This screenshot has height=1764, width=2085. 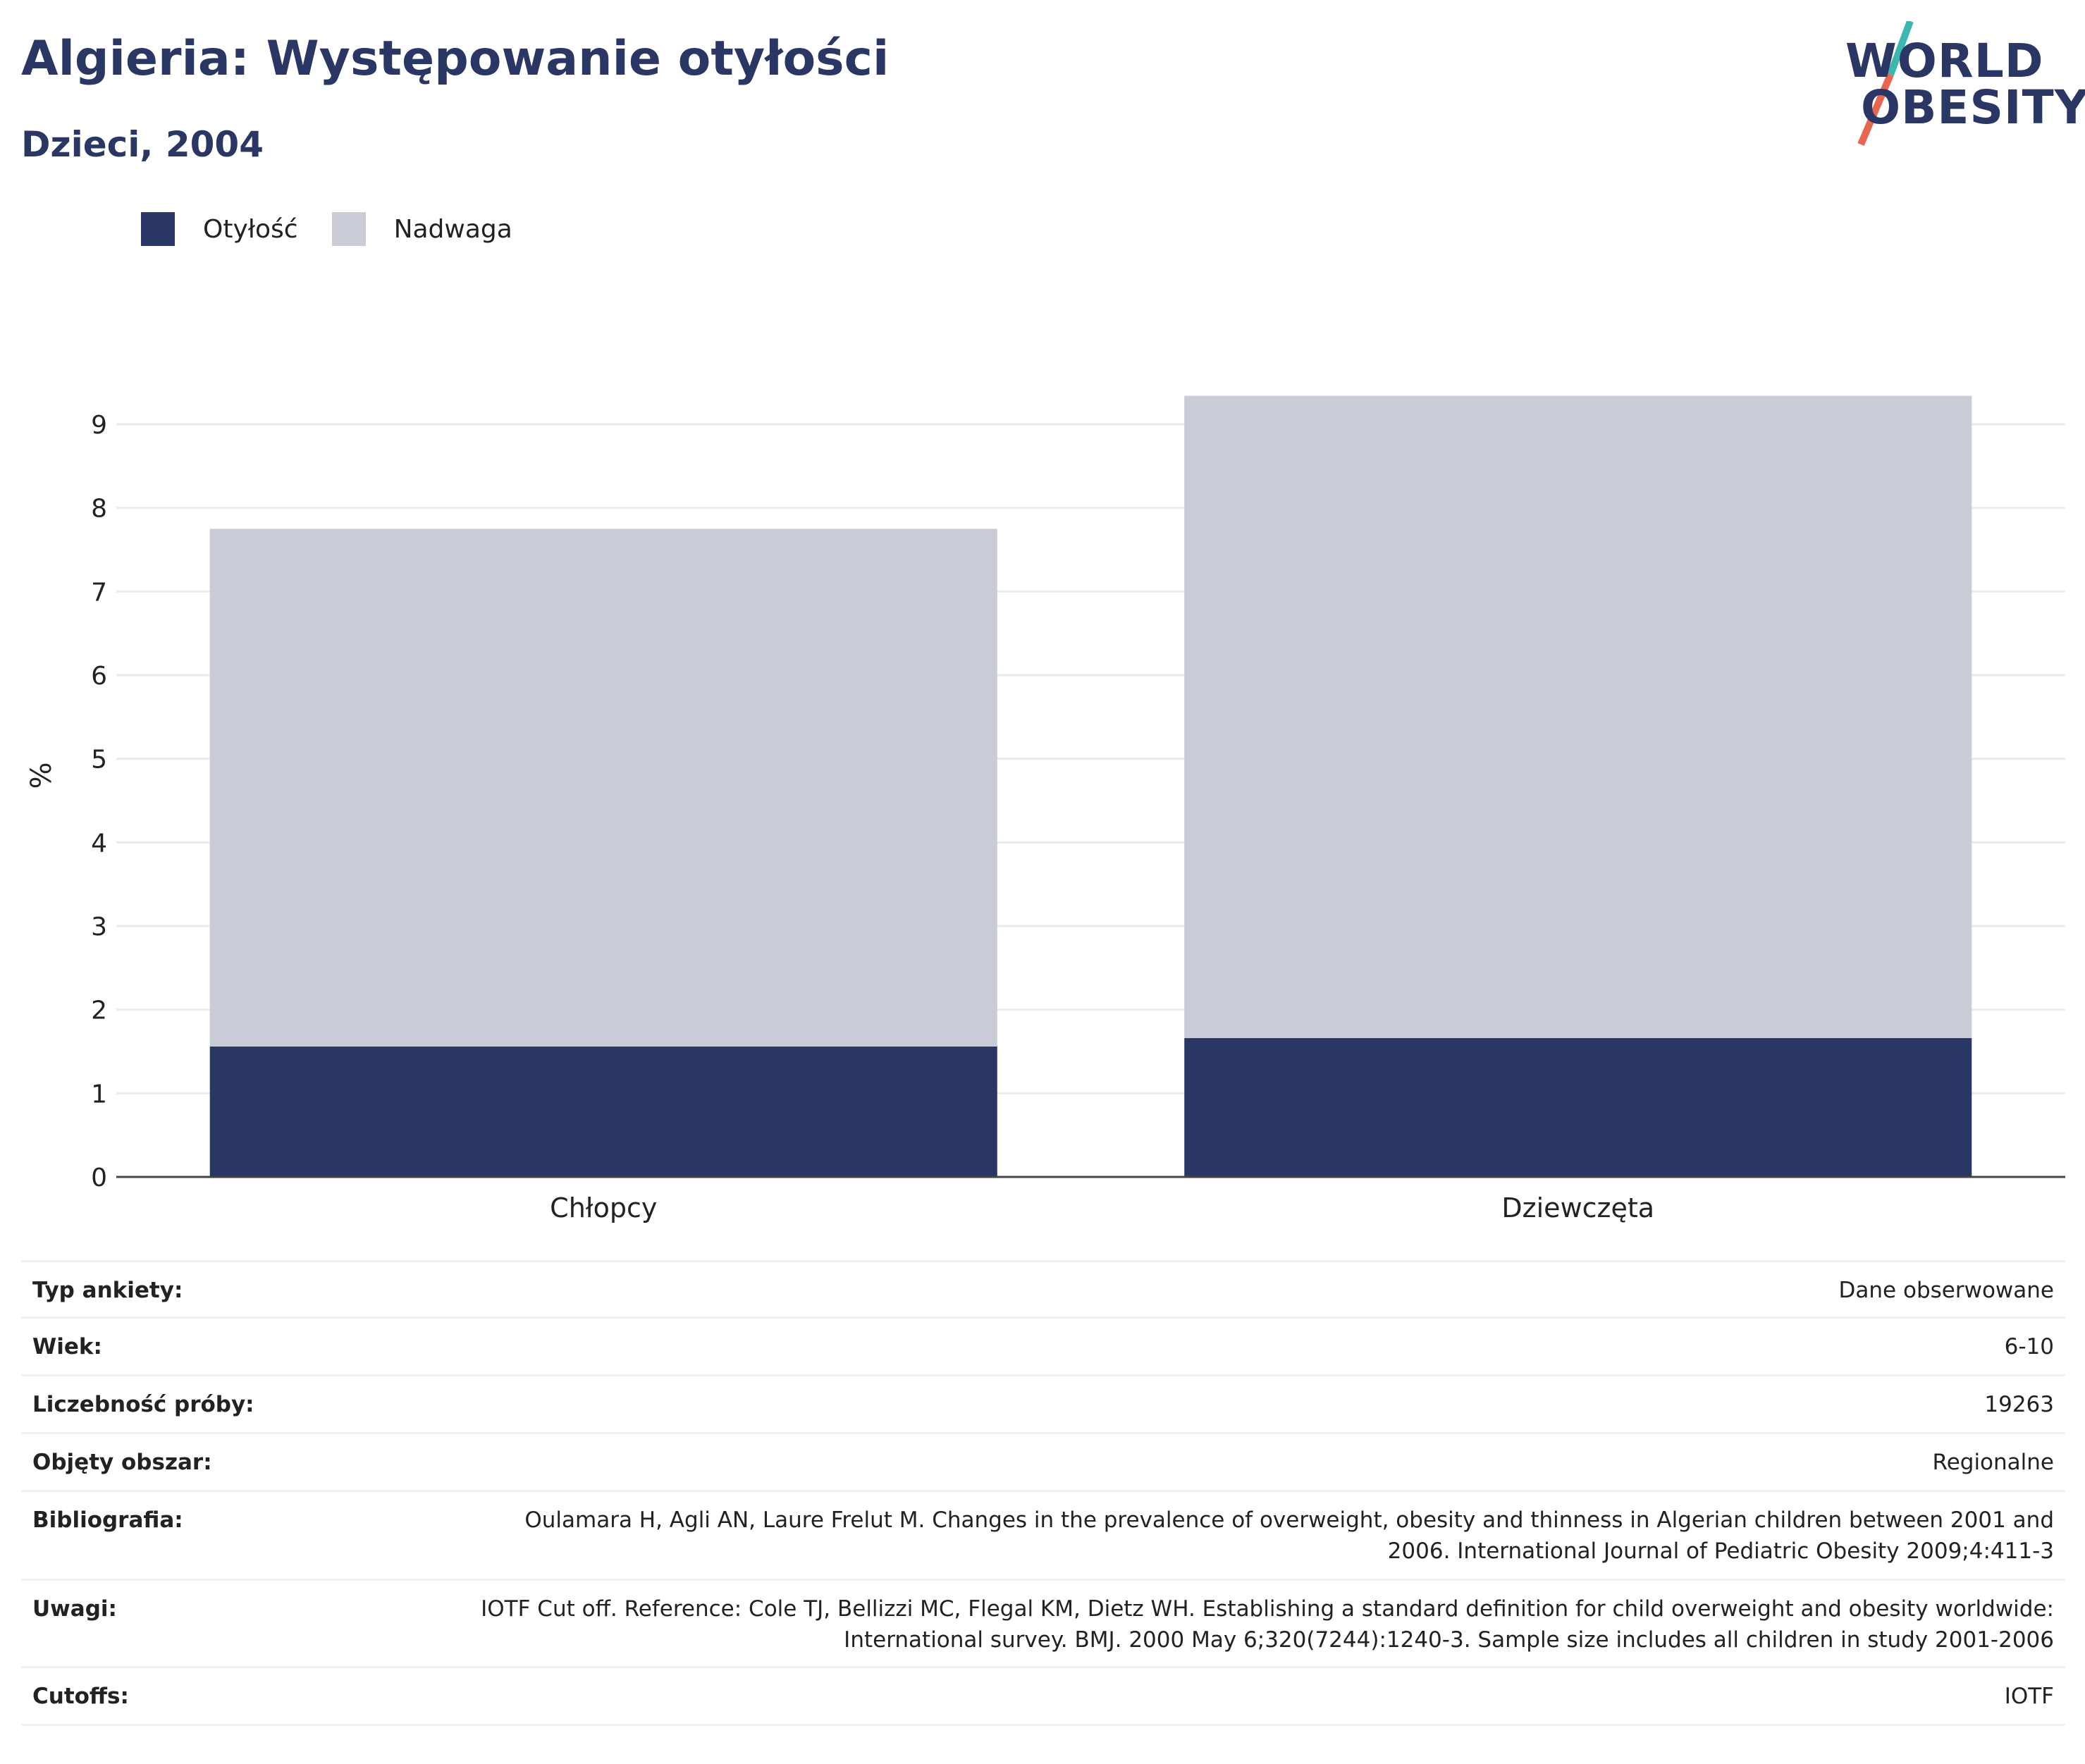 What do you see at coordinates (1973, 107) in the screenshot?
I see `logo-line-2: OBESITY` at bounding box center [1973, 107].